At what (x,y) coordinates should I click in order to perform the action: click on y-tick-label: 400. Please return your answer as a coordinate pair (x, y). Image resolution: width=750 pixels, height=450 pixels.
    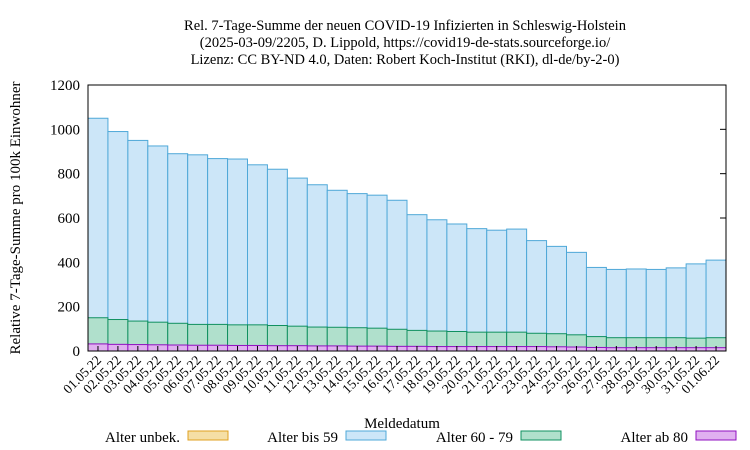
    Looking at the image, I should click on (69, 263).